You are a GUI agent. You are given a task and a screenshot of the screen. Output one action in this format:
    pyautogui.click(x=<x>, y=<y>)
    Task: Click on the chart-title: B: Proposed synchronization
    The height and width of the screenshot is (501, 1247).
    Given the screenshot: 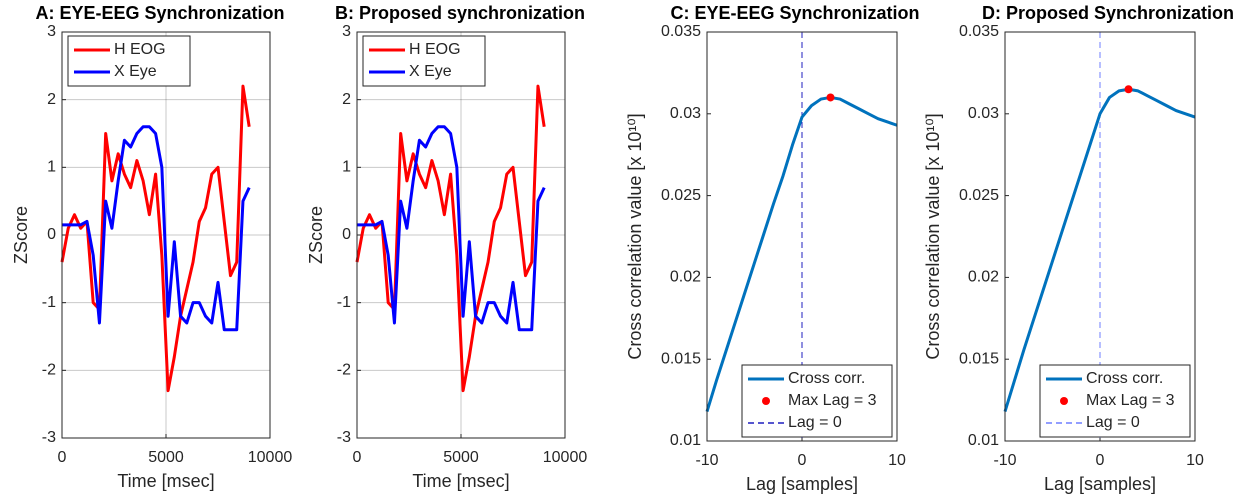 What is the action you would take?
    pyautogui.click(x=460, y=13)
    